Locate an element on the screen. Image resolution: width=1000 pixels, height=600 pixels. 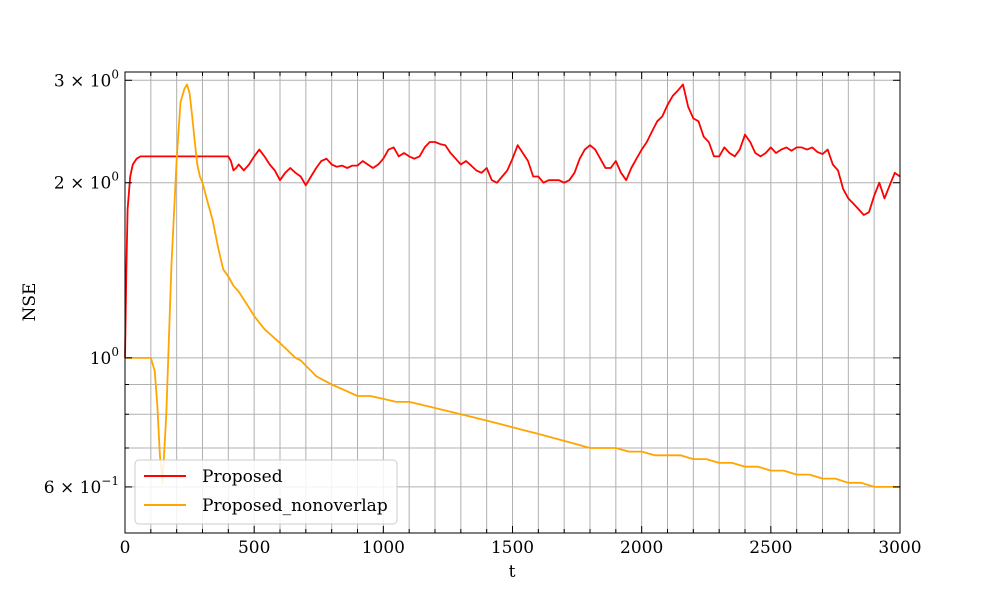
x-axis-title: t is located at coordinates (512, 572).